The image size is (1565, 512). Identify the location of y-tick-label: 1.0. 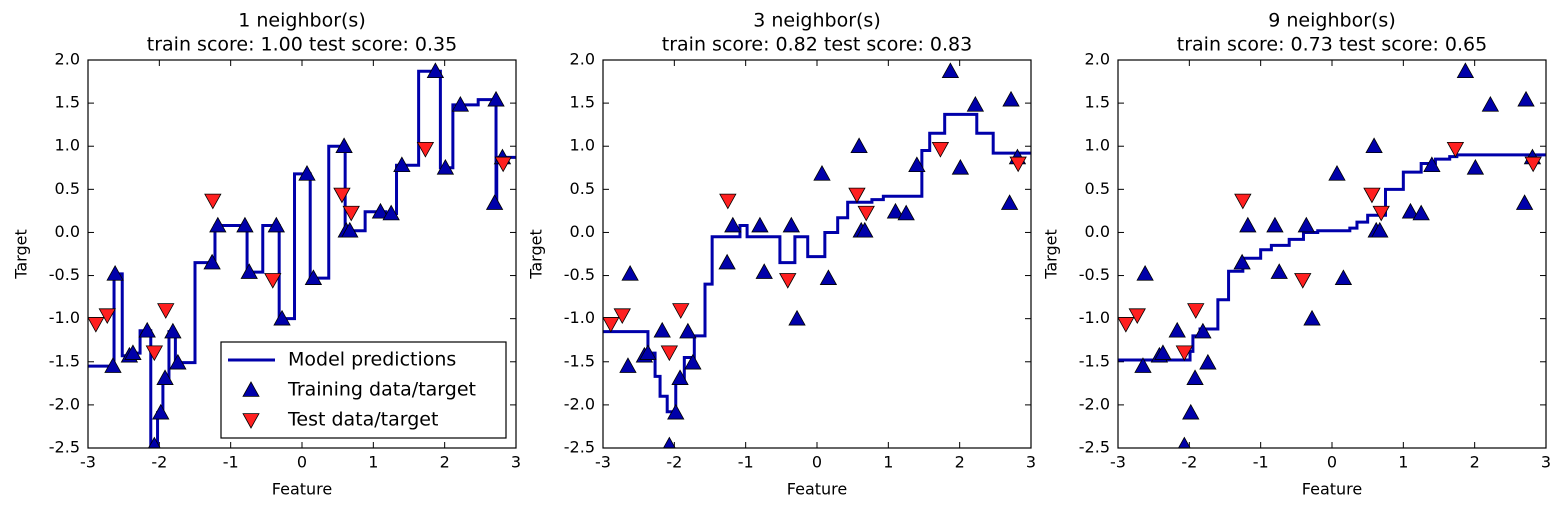
(582, 145).